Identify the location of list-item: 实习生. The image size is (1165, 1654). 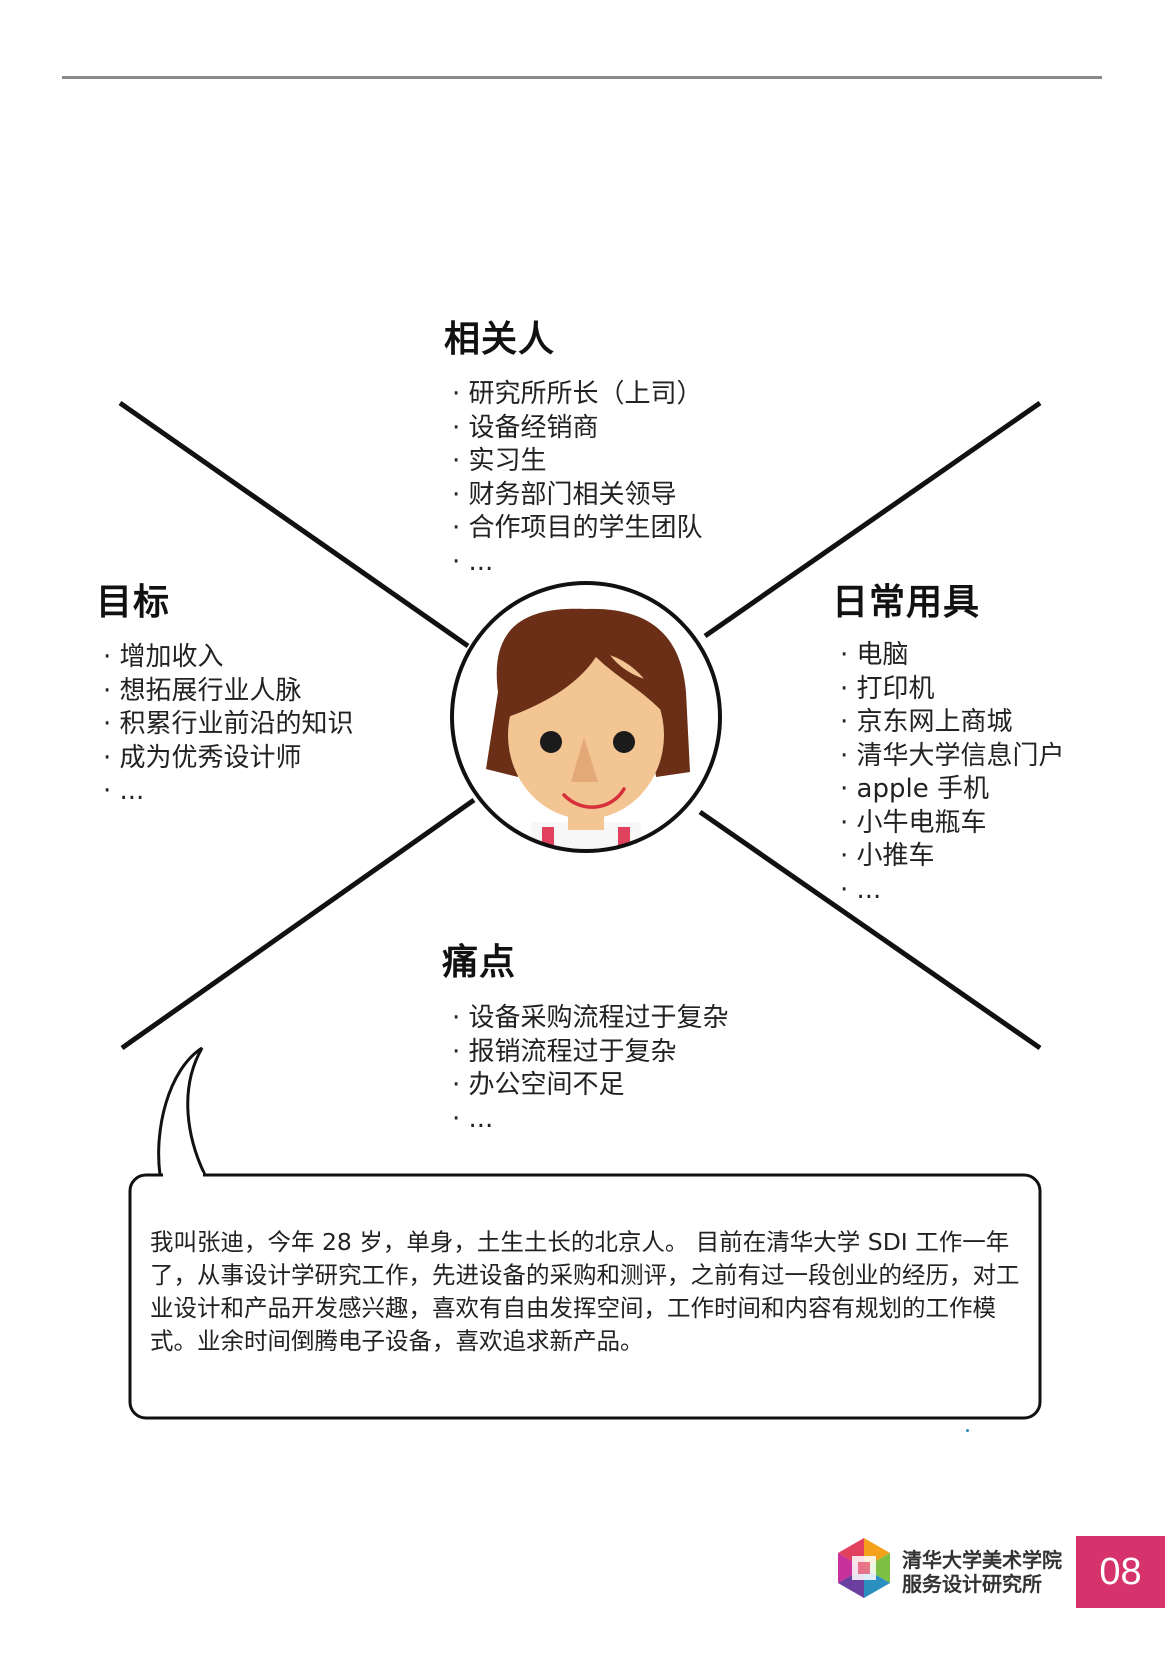
(577, 462).